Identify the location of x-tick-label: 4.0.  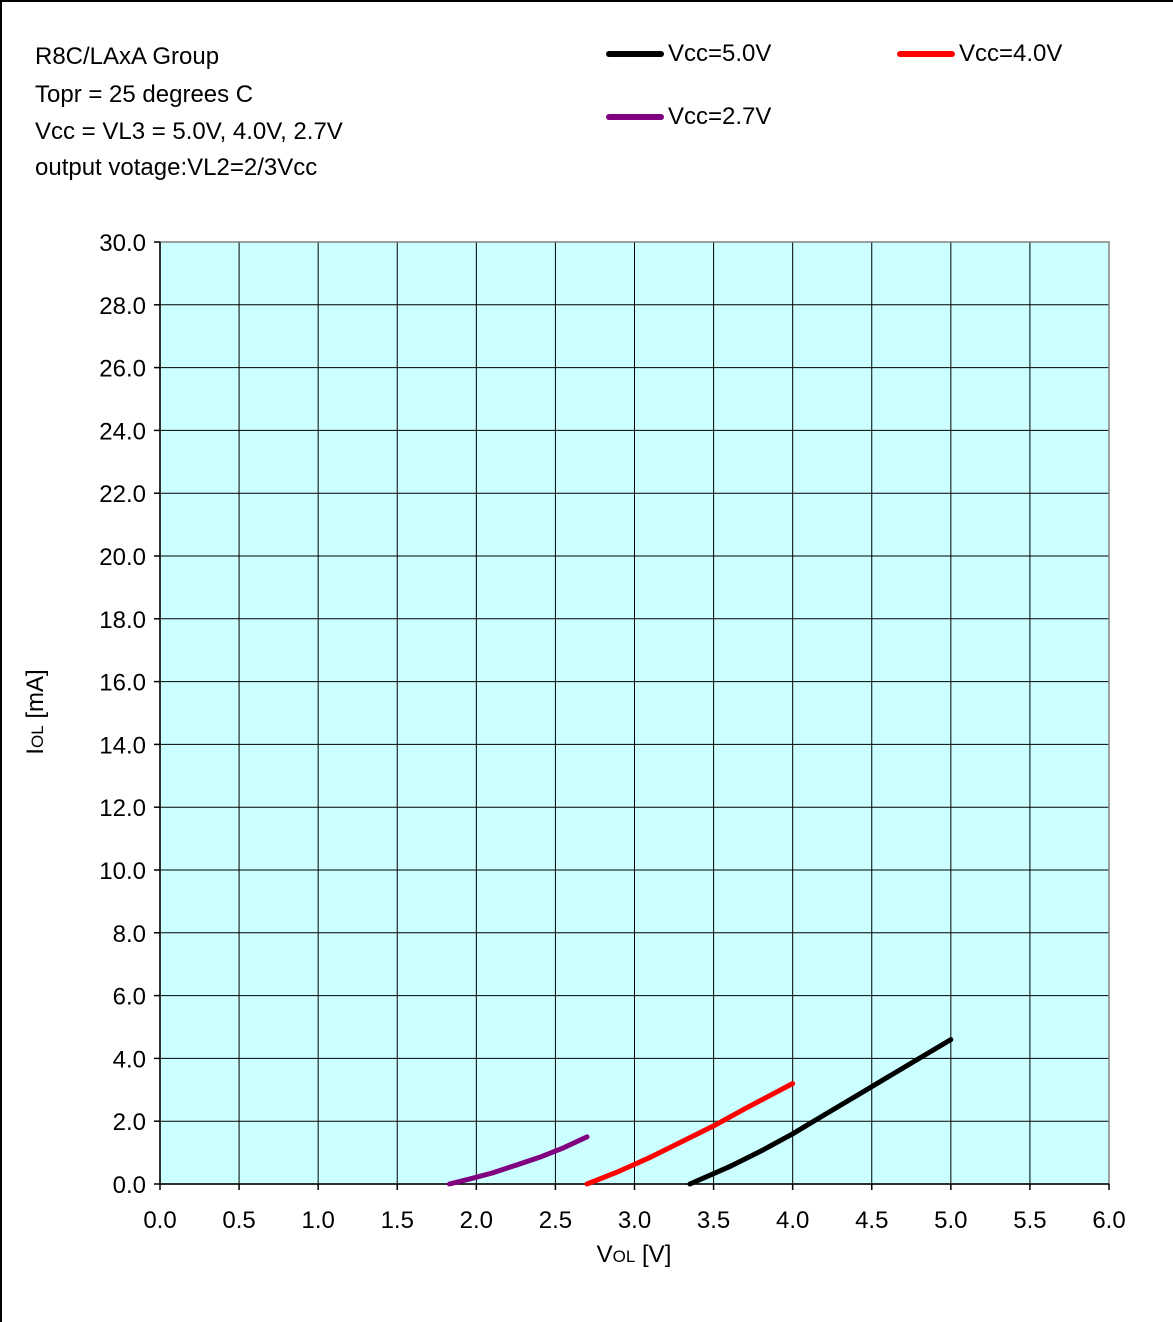
(792, 1220).